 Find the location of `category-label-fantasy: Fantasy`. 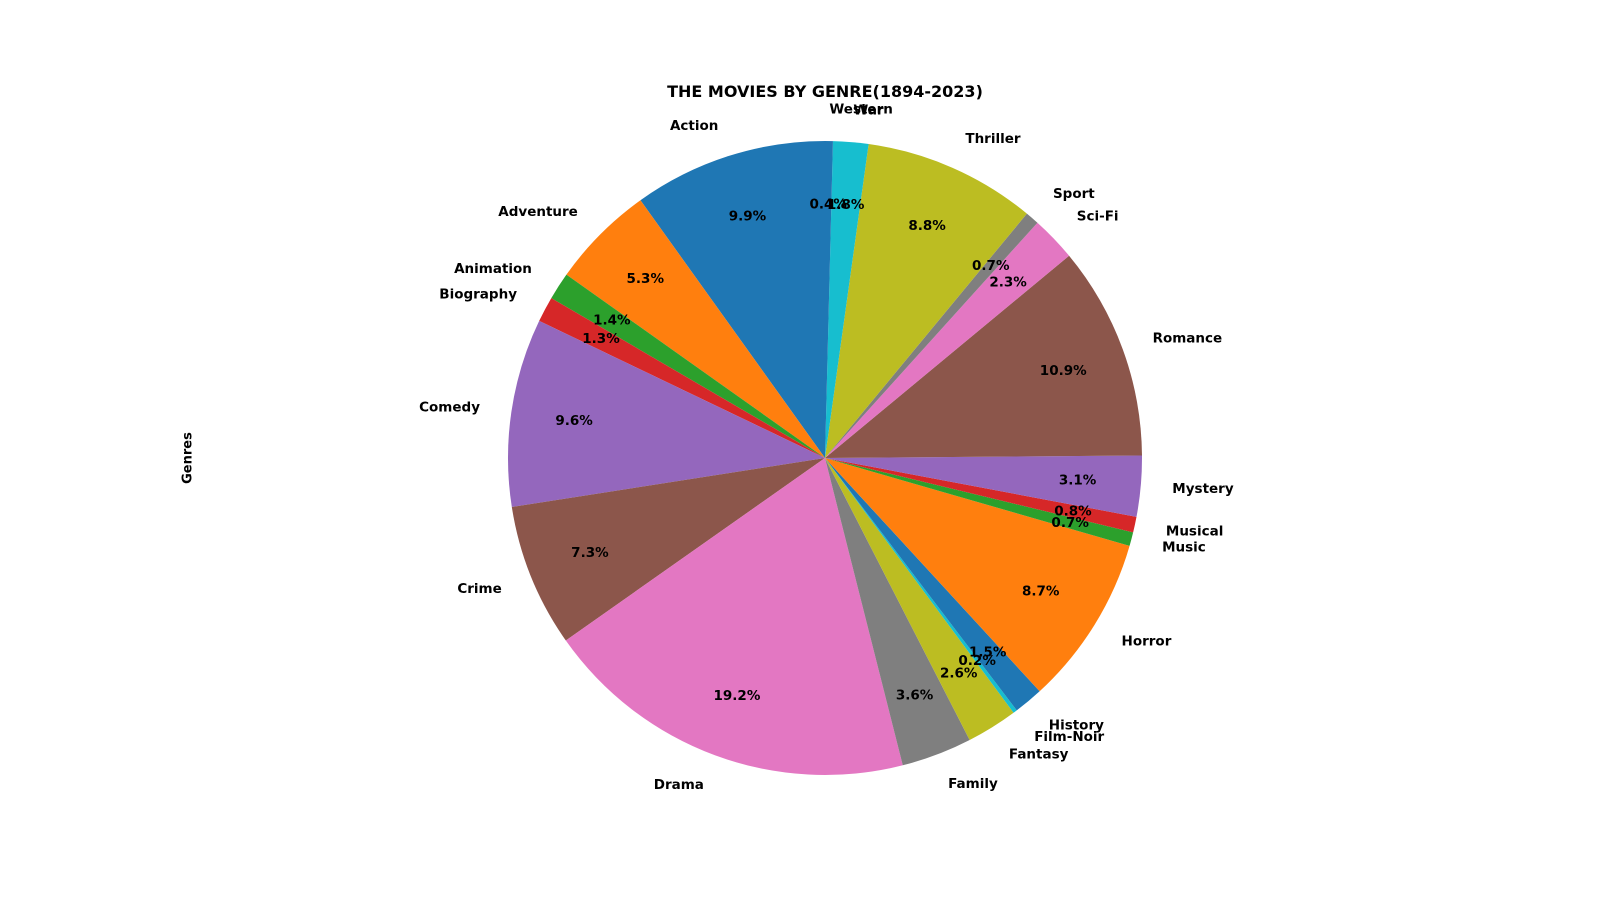

category-label-fantasy: Fantasy is located at coordinates (1039, 754).